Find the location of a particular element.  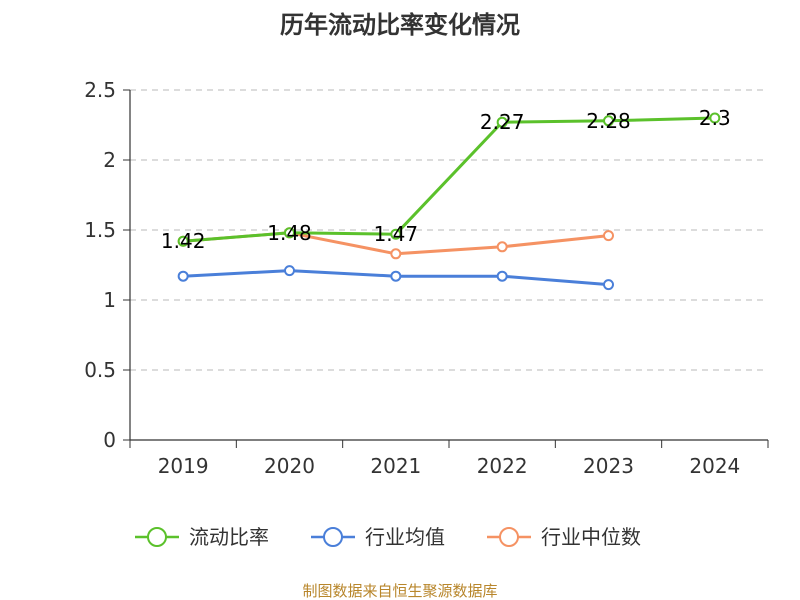

data-label: 1.47 is located at coordinates (396, 234).